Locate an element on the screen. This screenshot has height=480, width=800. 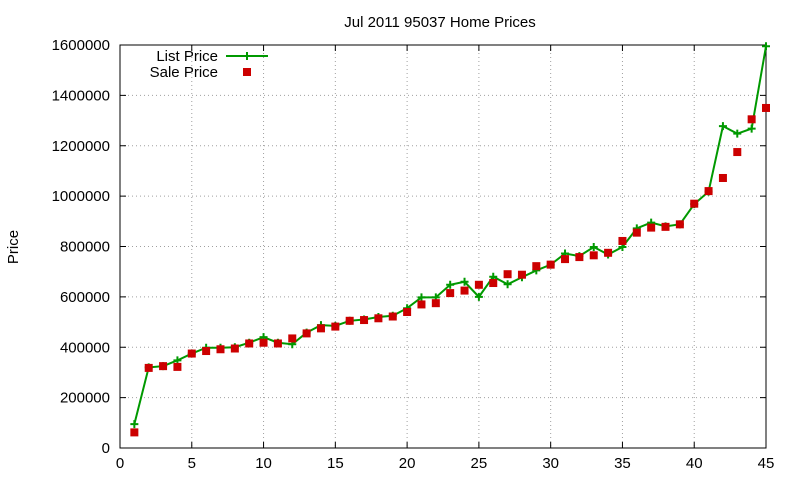
legend-marker-sale-price is located at coordinates (247, 72).